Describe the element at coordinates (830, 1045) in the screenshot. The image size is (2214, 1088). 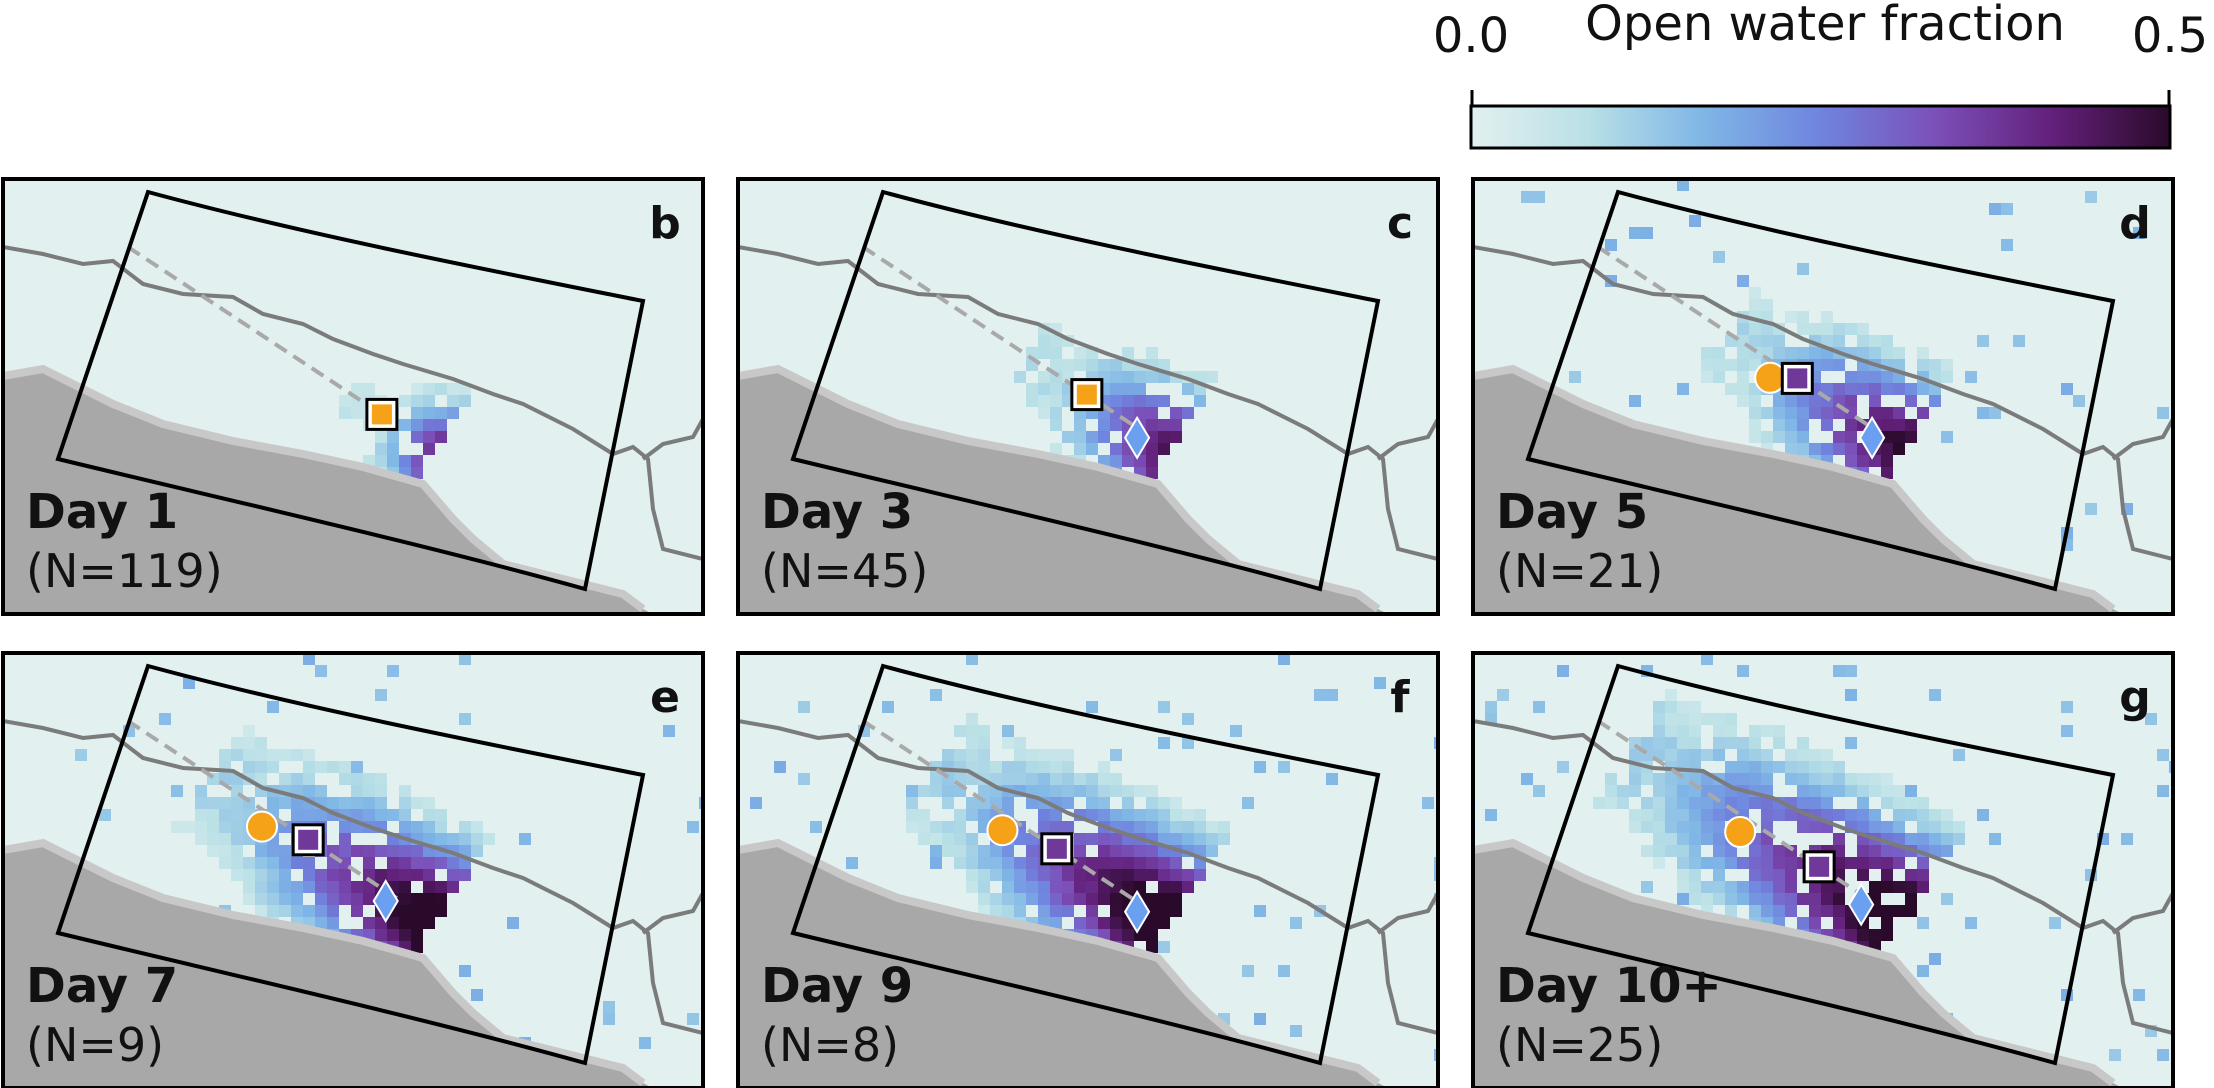
I see `count-label: (N=8)` at that location.